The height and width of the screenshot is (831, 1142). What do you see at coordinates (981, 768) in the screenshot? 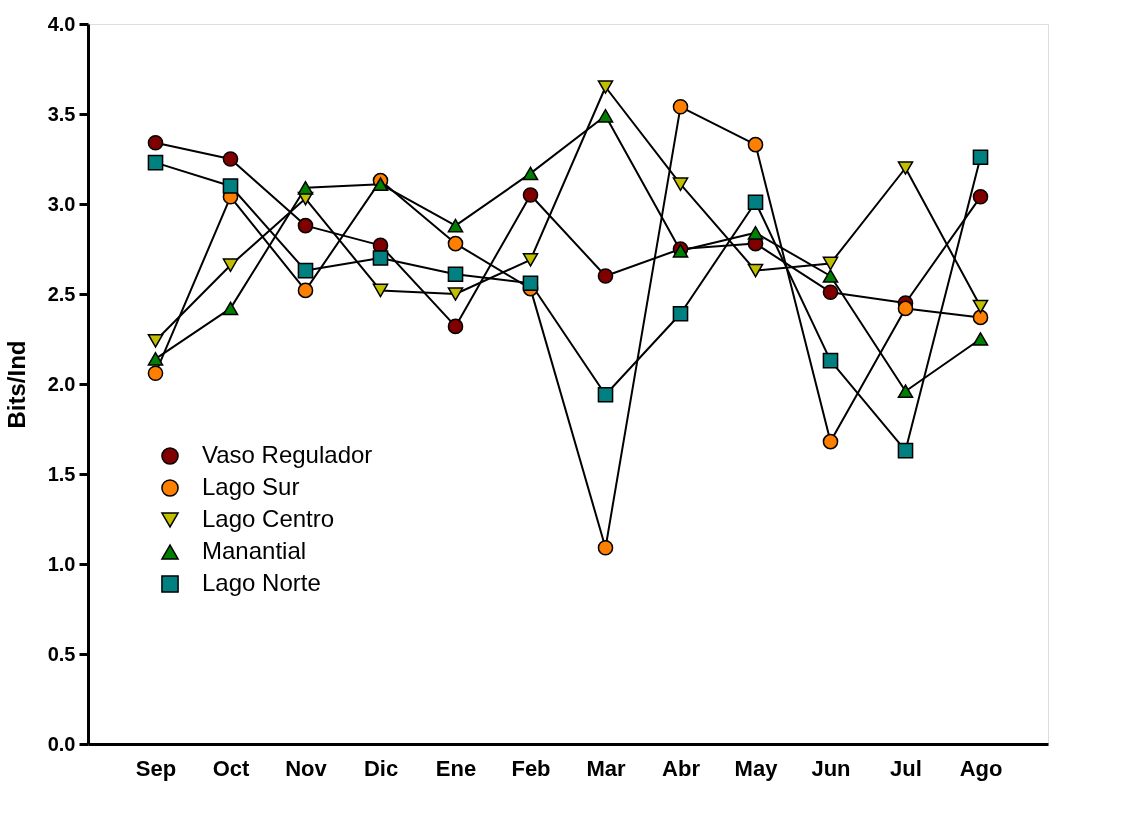
I see `x-tick-label: Ago` at bounding box center [981, 768].